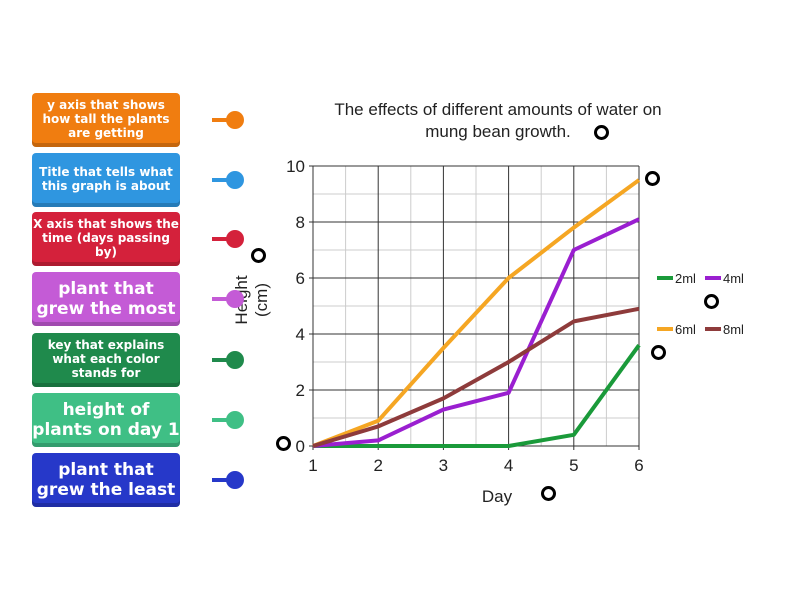 Image resolution: width=800 pixels, height=600 pixels. What do you see at coordinates (300, 390) in the screenshot?
I see `y-tick-label: 2` at bounding box center [300, 390].